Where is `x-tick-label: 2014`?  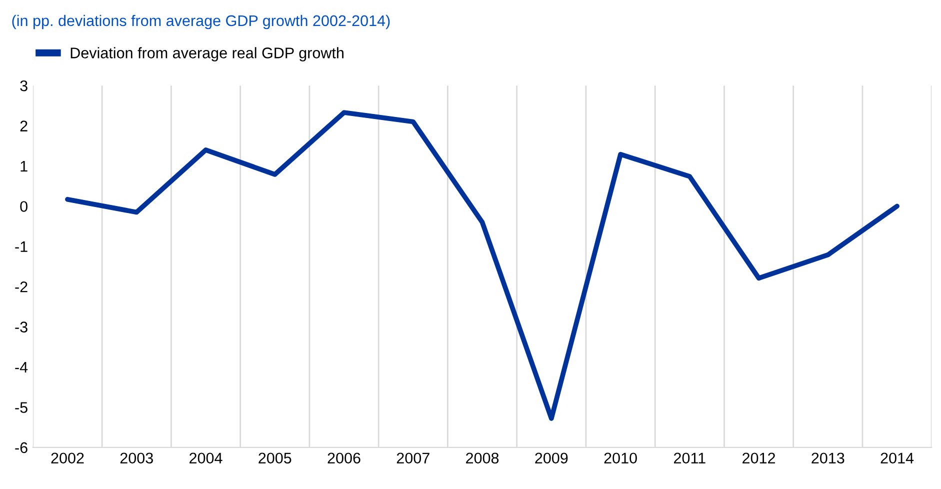
x-tick-label: 2014 is located at coordinates (897, 458).